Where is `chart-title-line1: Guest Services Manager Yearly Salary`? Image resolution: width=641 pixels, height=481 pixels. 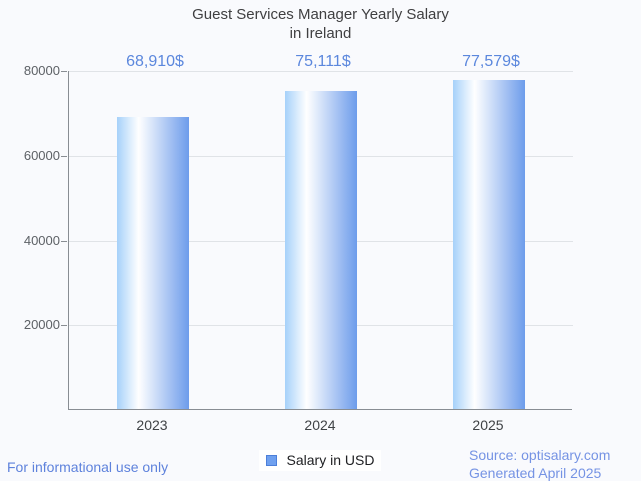
chart-title-line1: Guest Services Manager Yearly Salary is located at coordinates (320, 14).